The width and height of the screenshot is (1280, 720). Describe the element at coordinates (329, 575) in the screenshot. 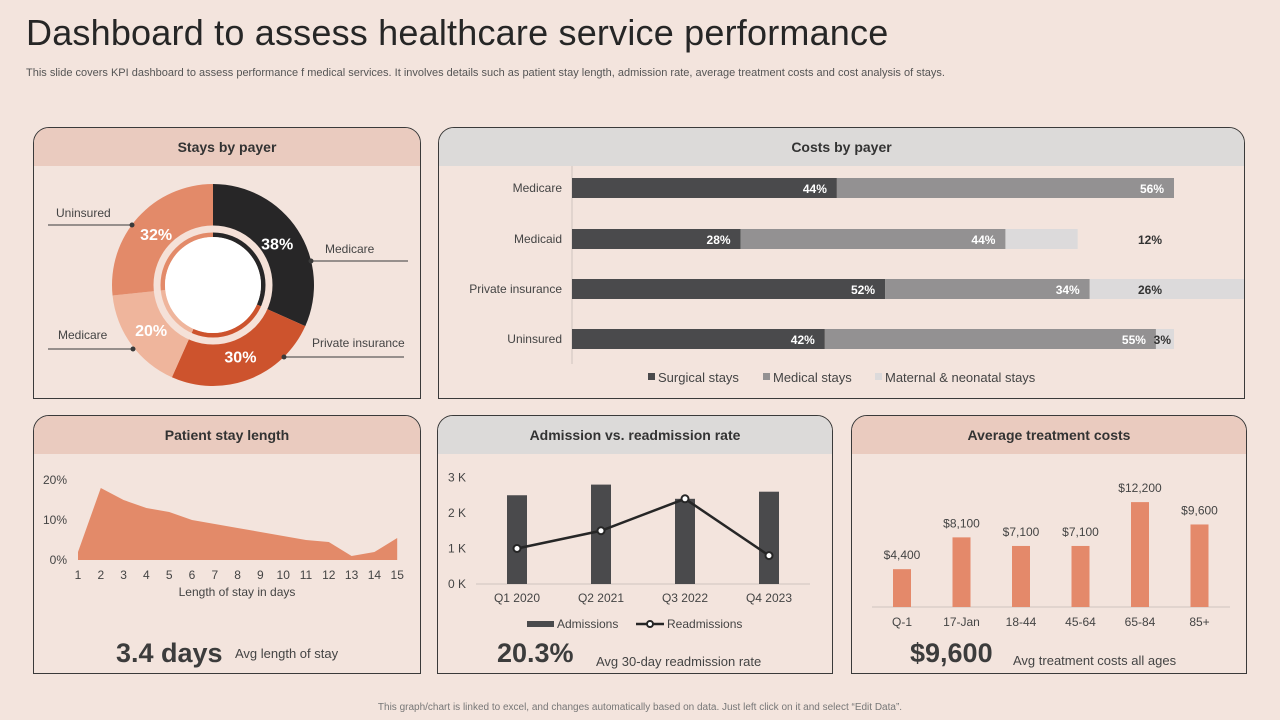

I see `length-xtick-11: 12` at that location.